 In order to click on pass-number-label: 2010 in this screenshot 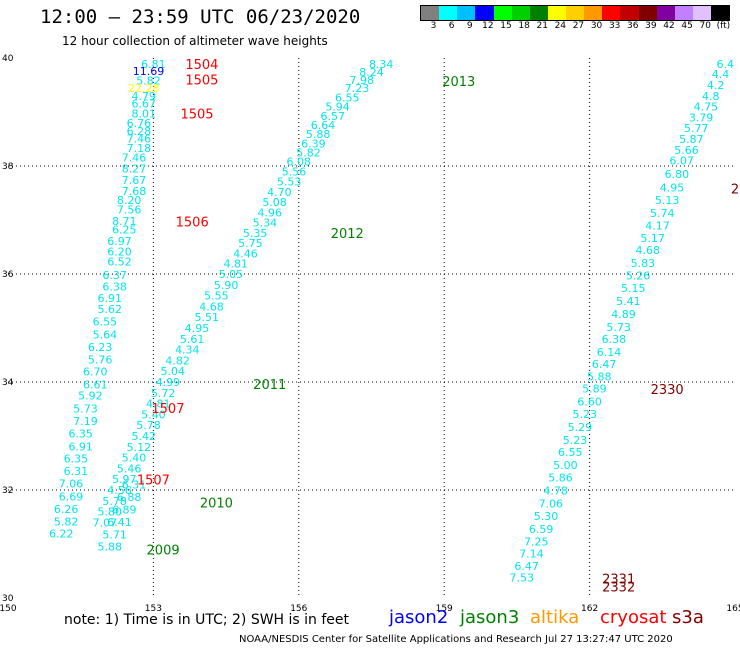, I will do `click(216, 503)`.